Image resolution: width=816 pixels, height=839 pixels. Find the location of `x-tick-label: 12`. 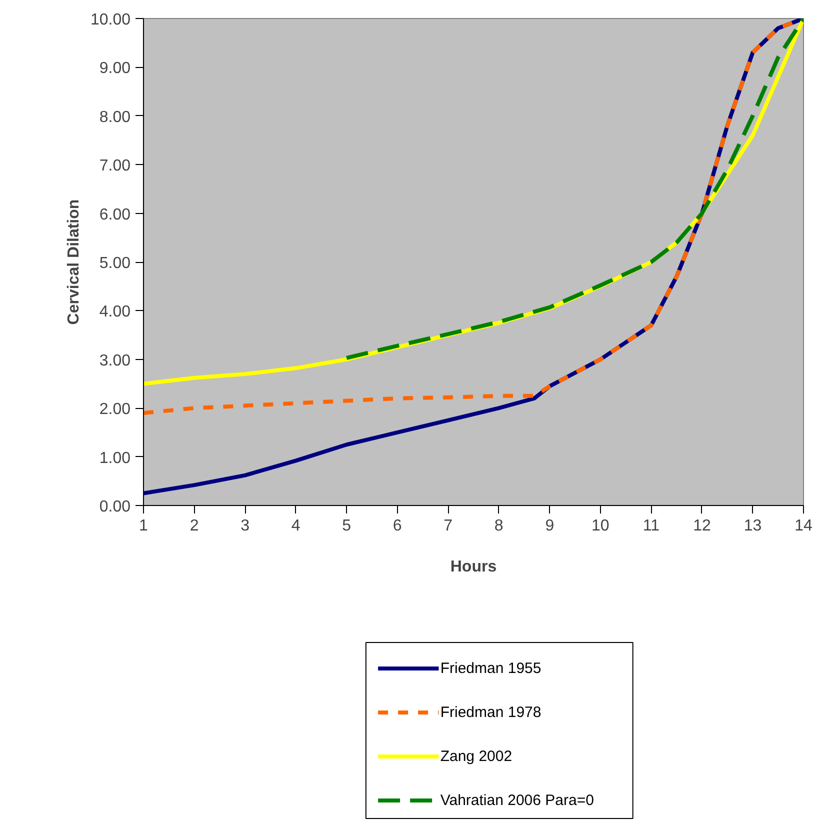

x-tick-label: 12 is located at coordinates (702, 526).